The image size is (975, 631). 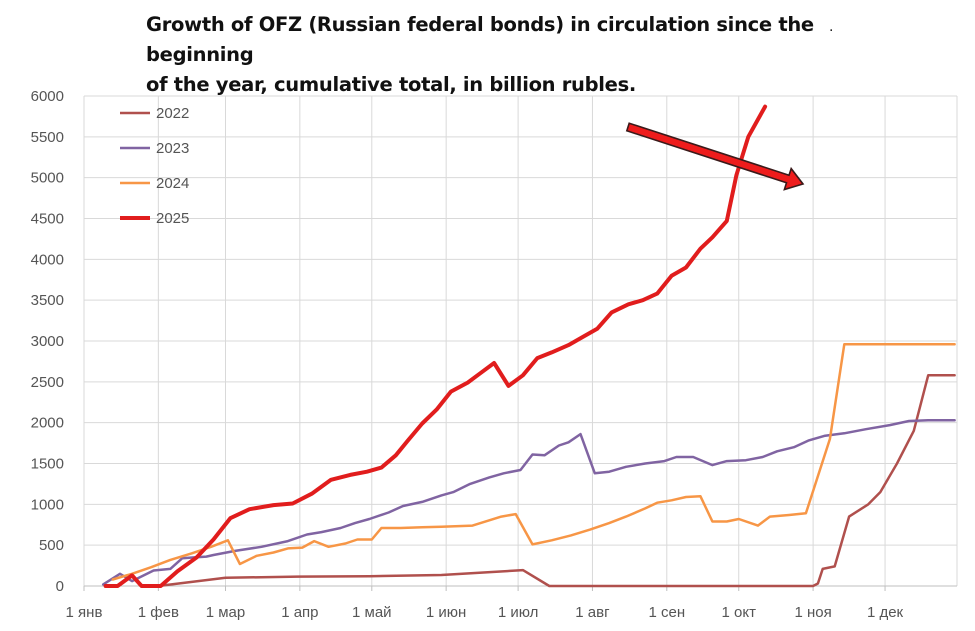 What do you see at coordinates (172, 218) in the screenshot?
I see `legend-label-2025: 2025` at bounding box center [172, 218].